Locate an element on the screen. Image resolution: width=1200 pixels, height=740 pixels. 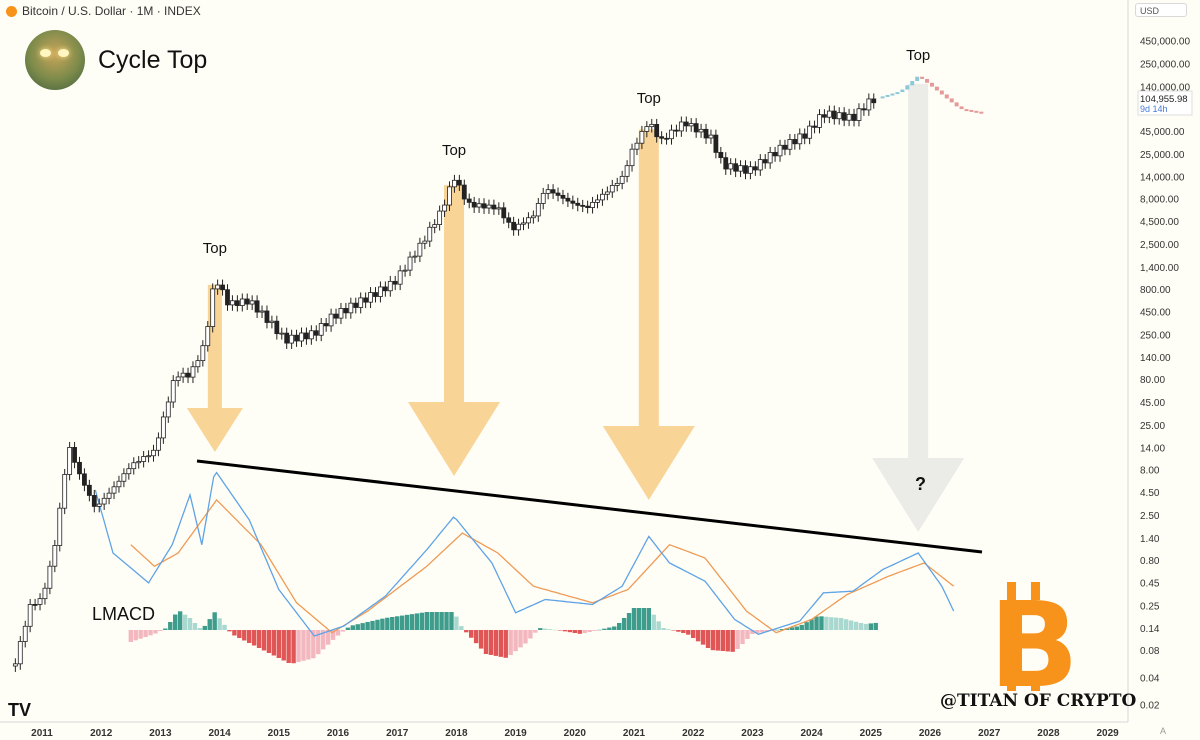
x-tick-label: 2011 is located at coordinates (42, 733).